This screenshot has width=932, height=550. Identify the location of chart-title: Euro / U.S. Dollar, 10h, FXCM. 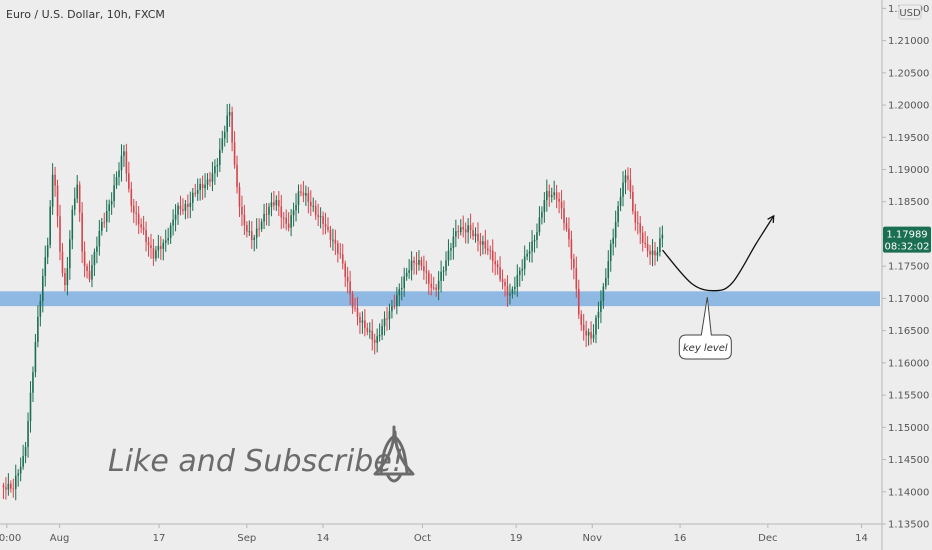
(85, 14).